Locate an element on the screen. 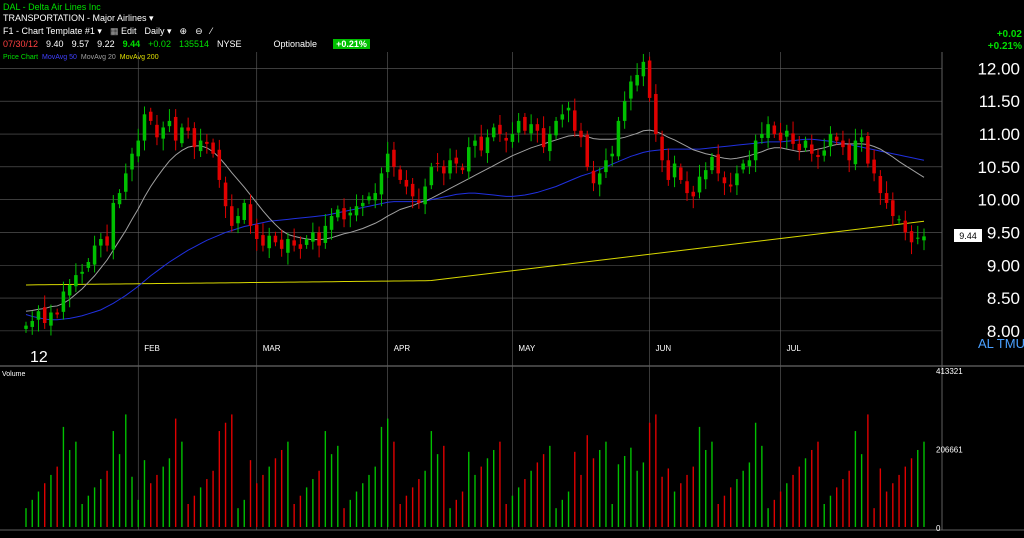 This screenshot has width=1024, height=538. legend-price-chart: Price Chart is located at coordinates (21, 57).